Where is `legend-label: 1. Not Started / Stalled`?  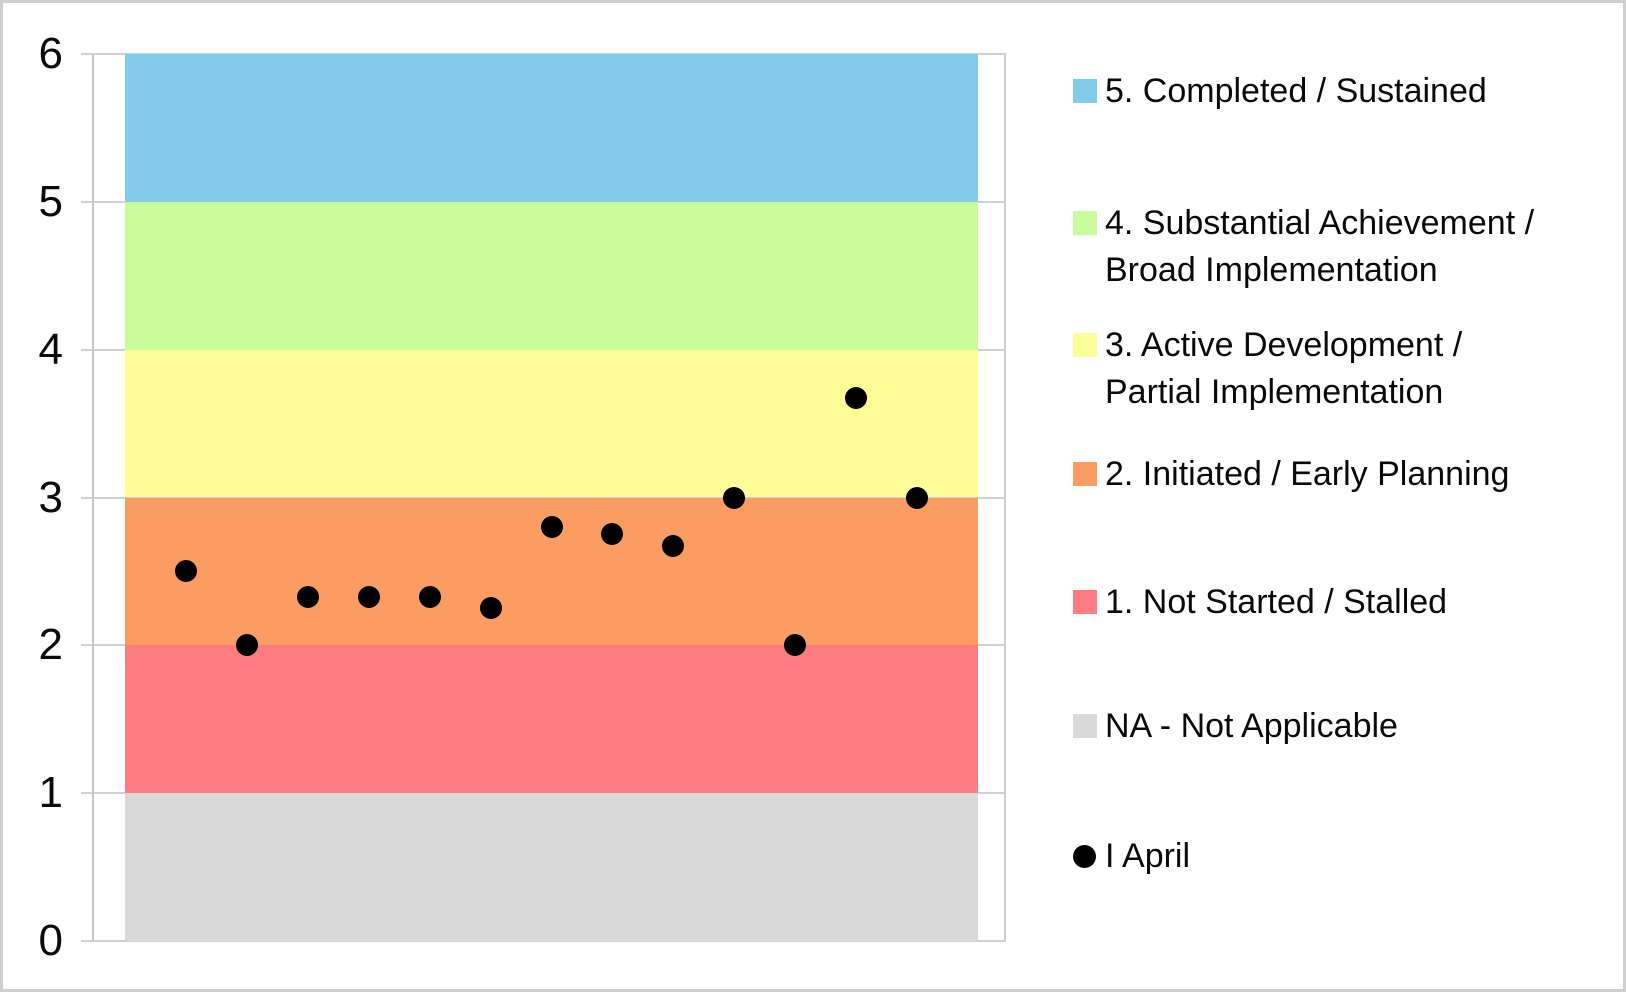
legend-label: 1. Not Started / Stalled is located at coordinates (1364, 602).